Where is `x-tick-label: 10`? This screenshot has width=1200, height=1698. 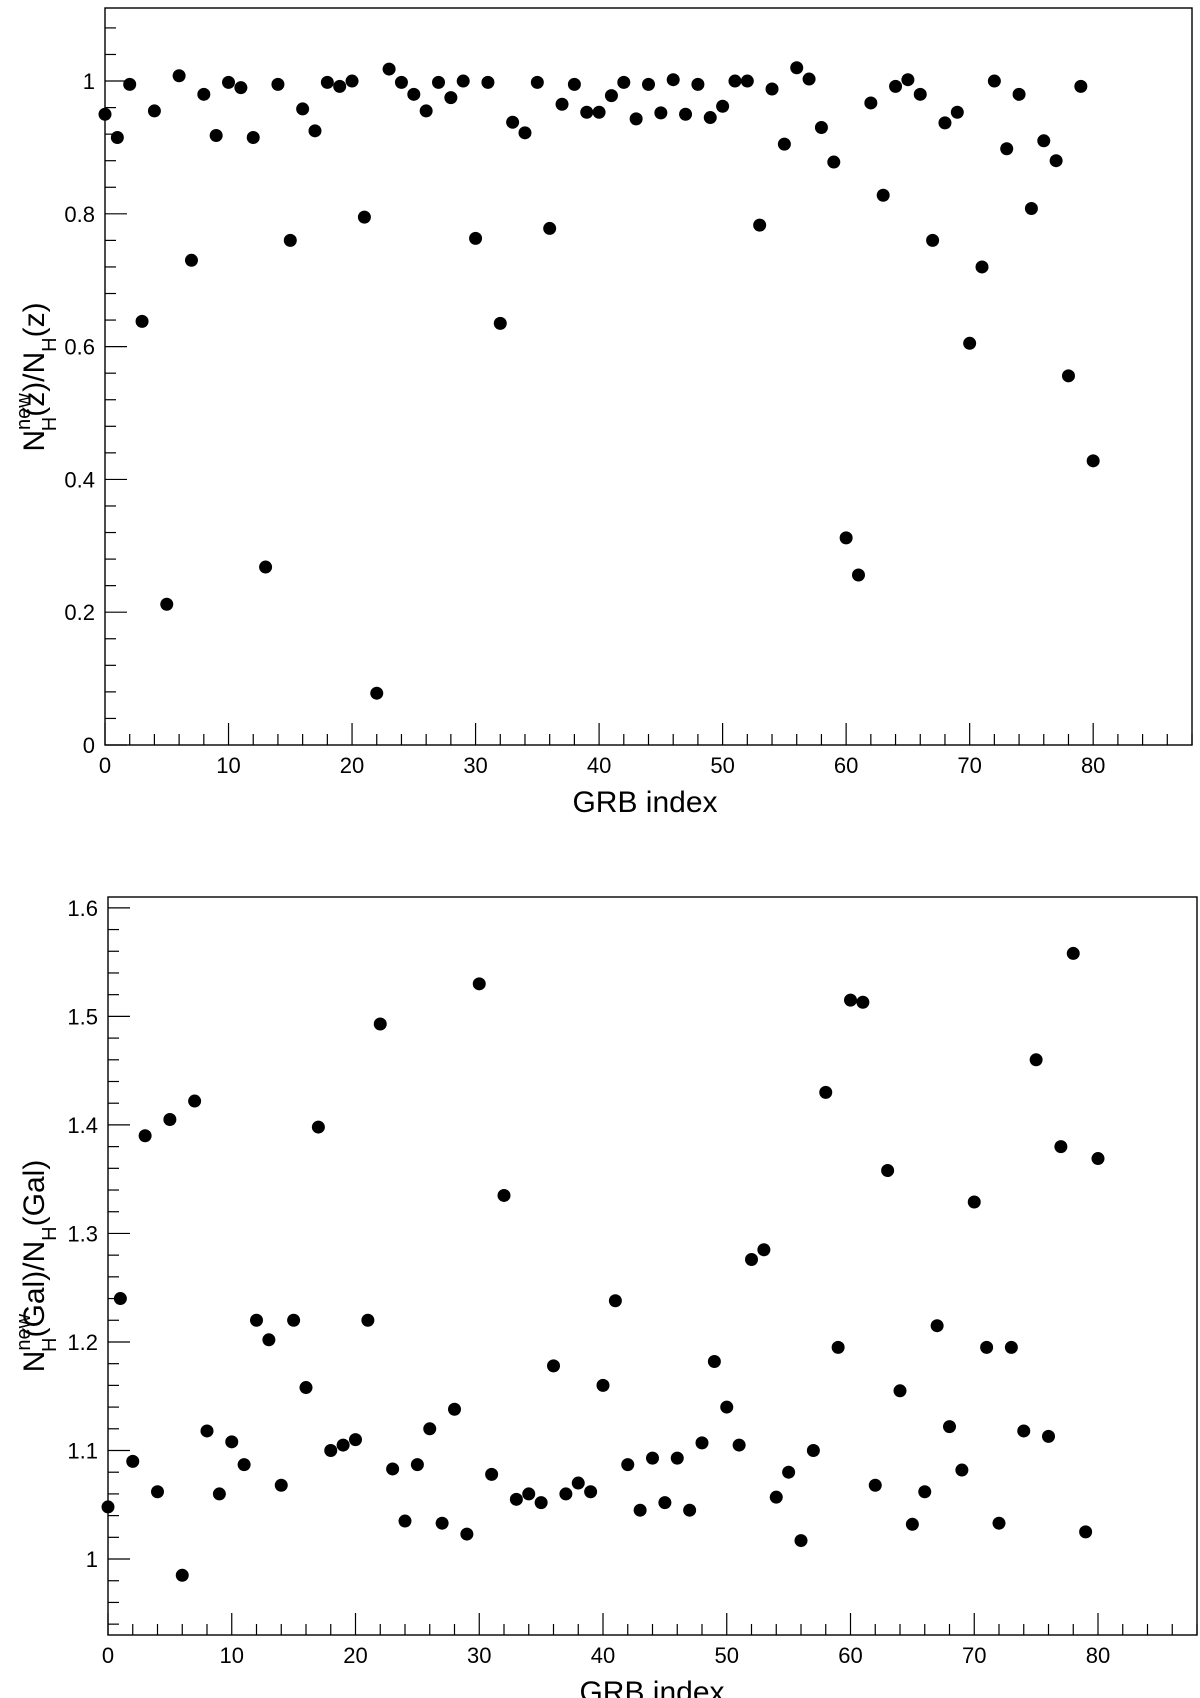 x-tick-label: 10 is located at coordinates (228, 765).